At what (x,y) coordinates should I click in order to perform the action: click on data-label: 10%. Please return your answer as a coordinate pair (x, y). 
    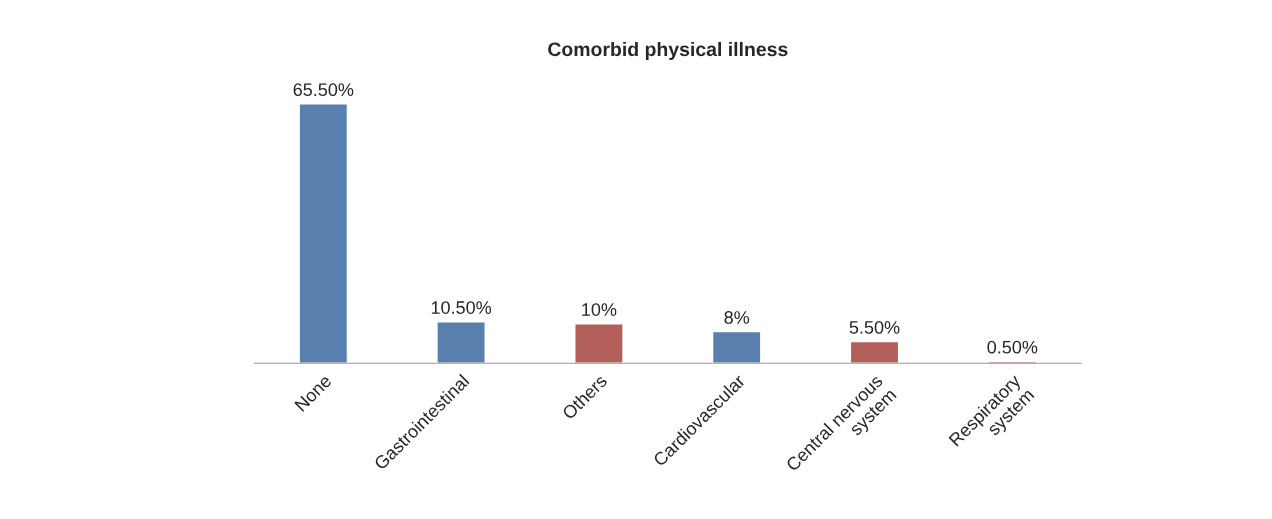
    Looking at the image, I should click on (599, 309).